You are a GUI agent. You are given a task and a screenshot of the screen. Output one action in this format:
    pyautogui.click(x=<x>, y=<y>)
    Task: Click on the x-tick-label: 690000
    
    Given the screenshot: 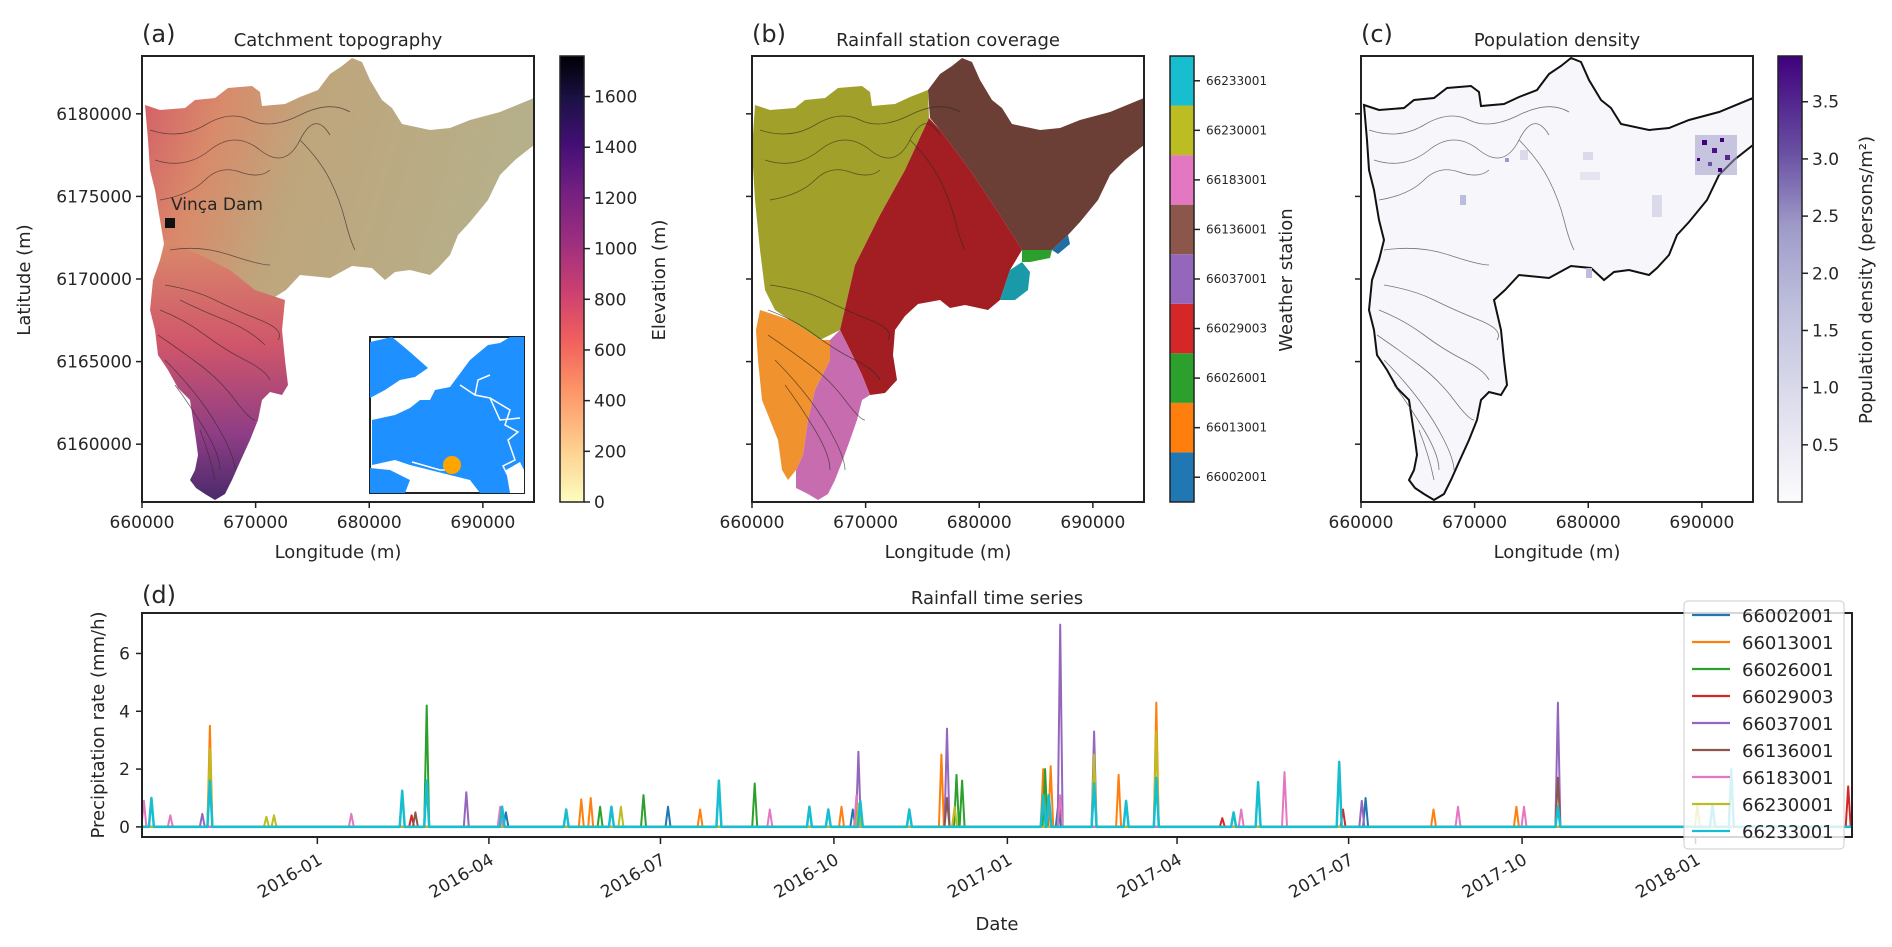 What is the action you would take?
    pyautogui.click(x=1092, y=523)
    